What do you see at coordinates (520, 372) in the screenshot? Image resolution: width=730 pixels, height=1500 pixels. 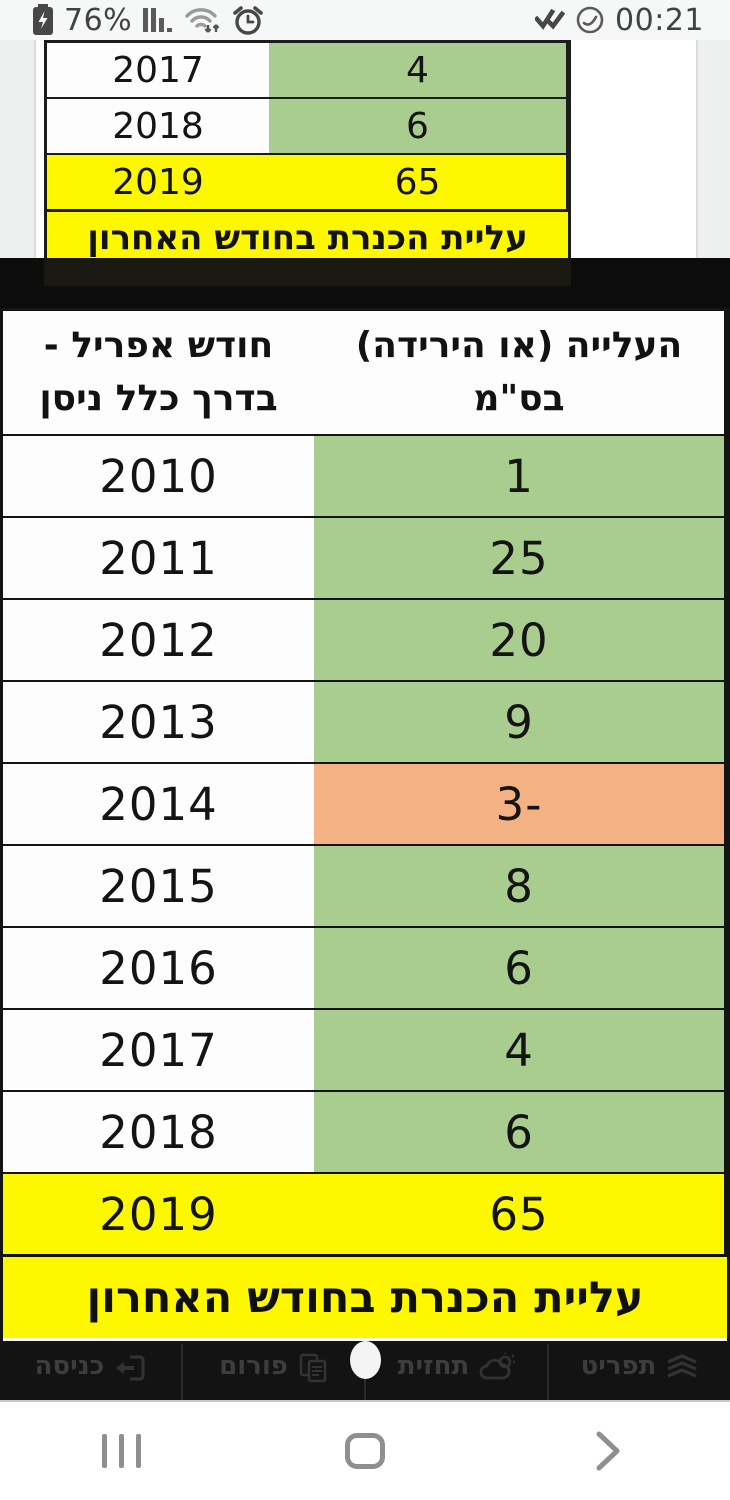 I see `header-value-col: העלייה (או הירידה) בס"מ` at bounding box center [520, 372].